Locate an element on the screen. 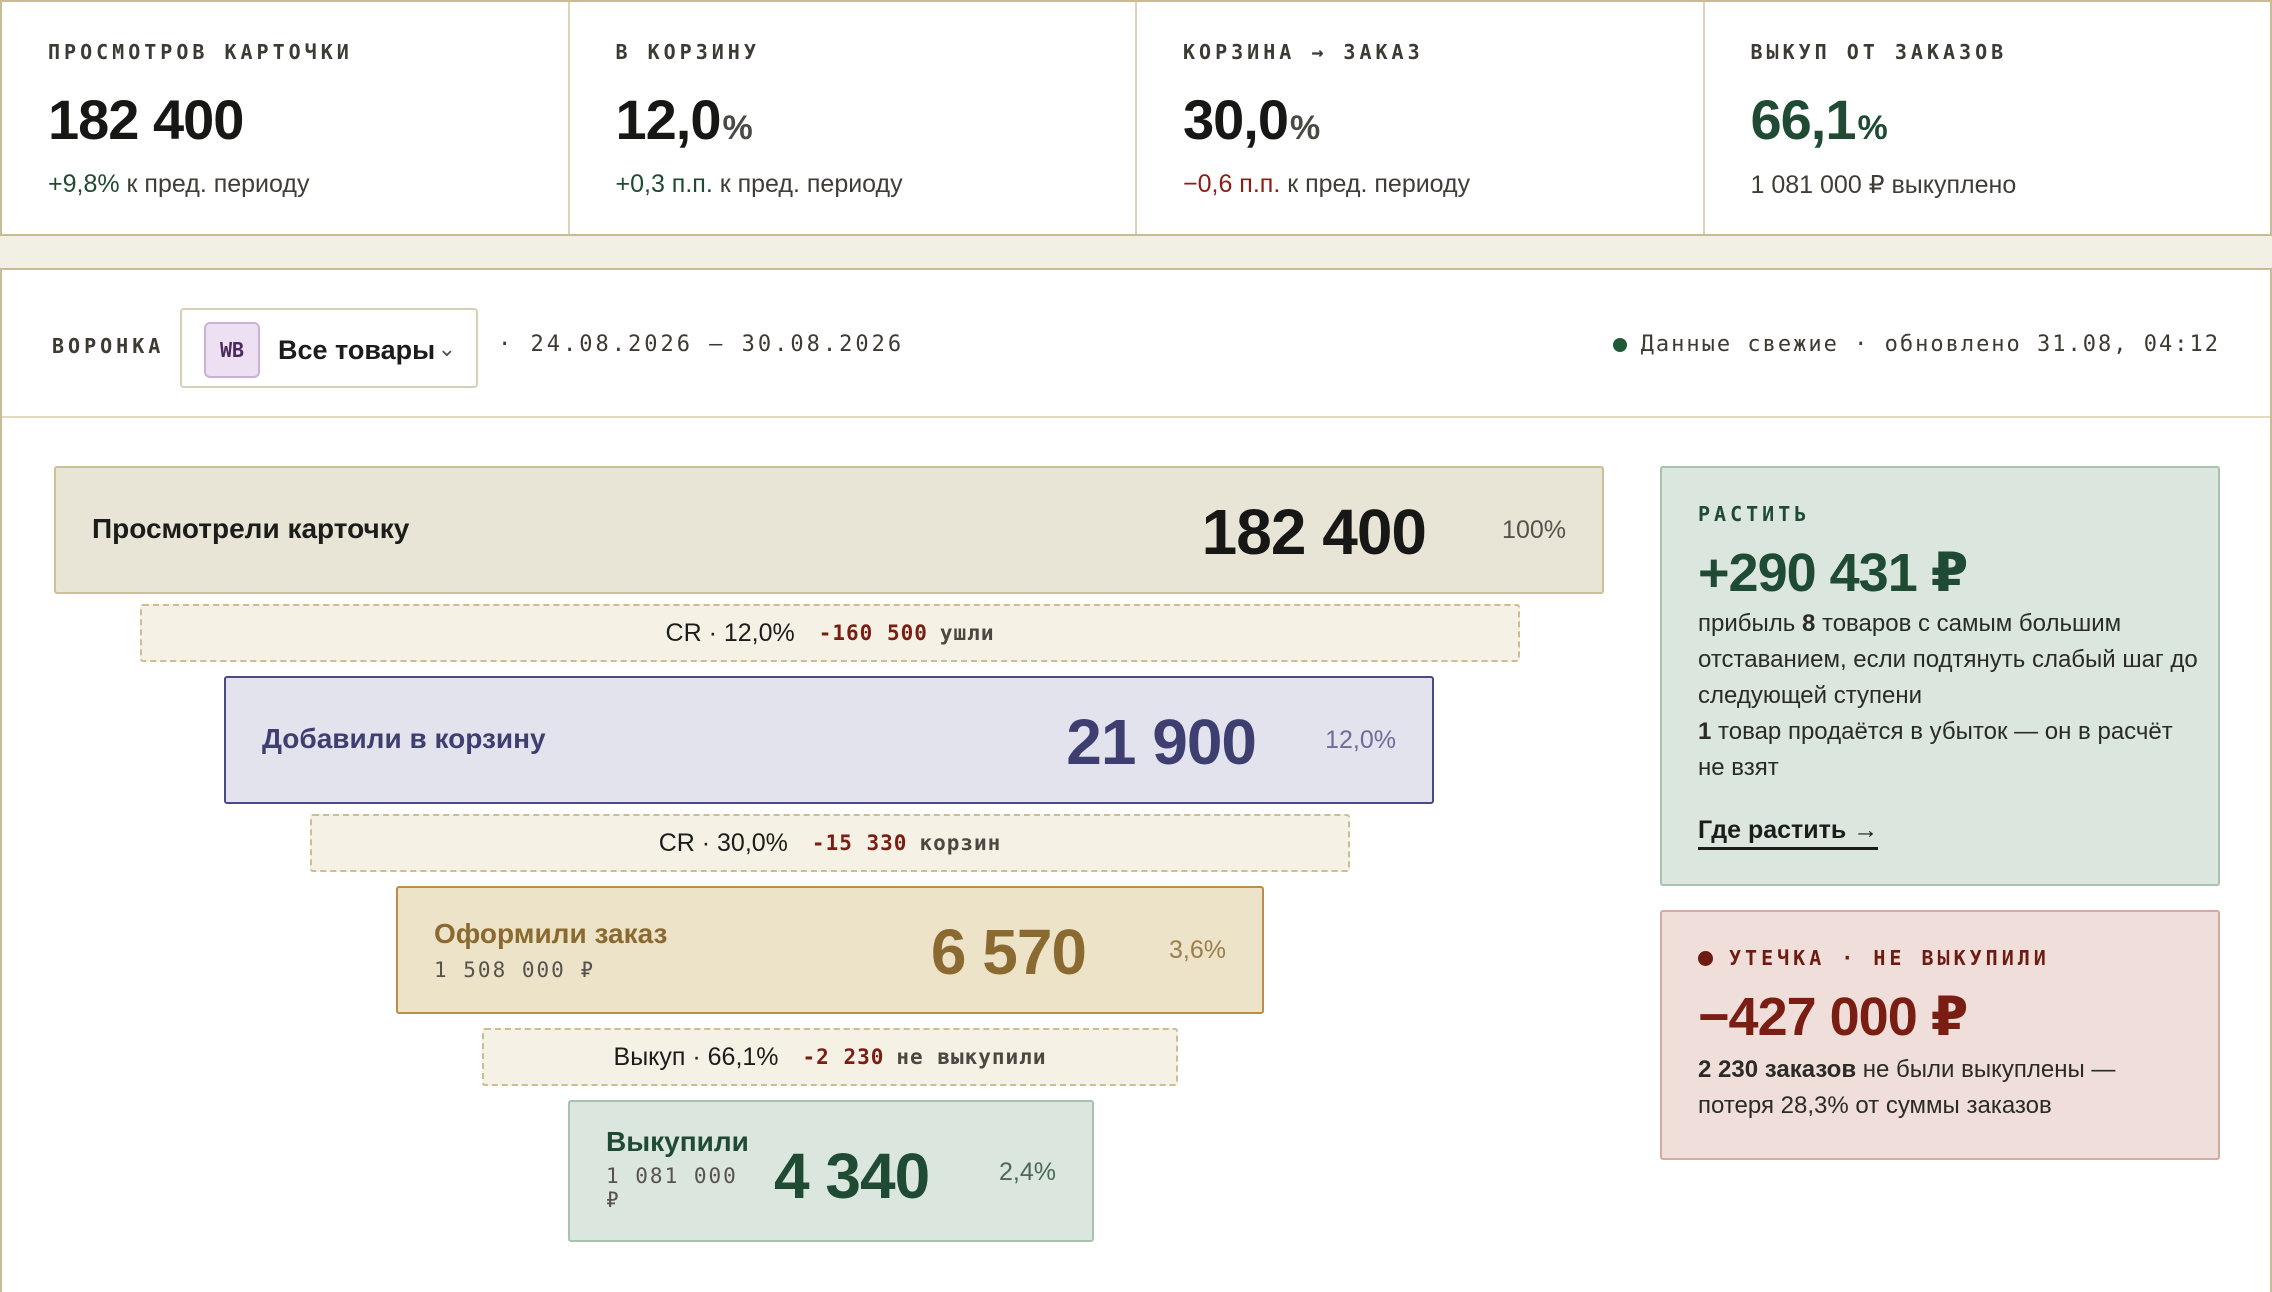 The height and width of the screenshot is (1292, 2272). funnel-stage-buyout: Выкупили 1 081 000 ₽ 4 340 2,4% is located at coordinates (831, 1171).